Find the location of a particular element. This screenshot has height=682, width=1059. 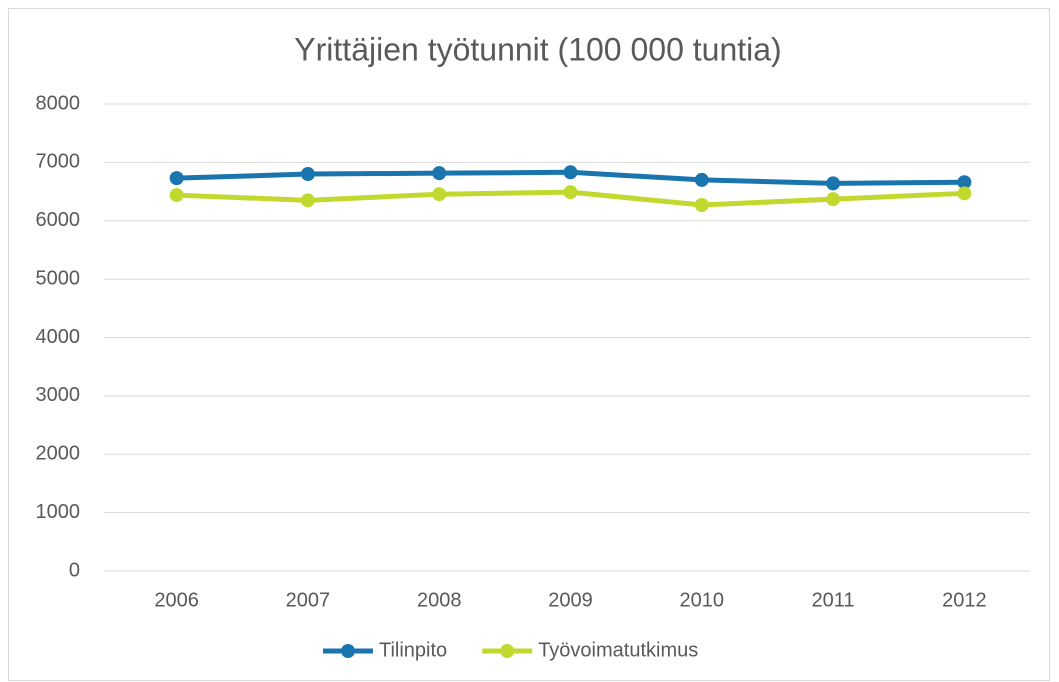

x-tick-label: 2010 is located at coordinates (702, 600).